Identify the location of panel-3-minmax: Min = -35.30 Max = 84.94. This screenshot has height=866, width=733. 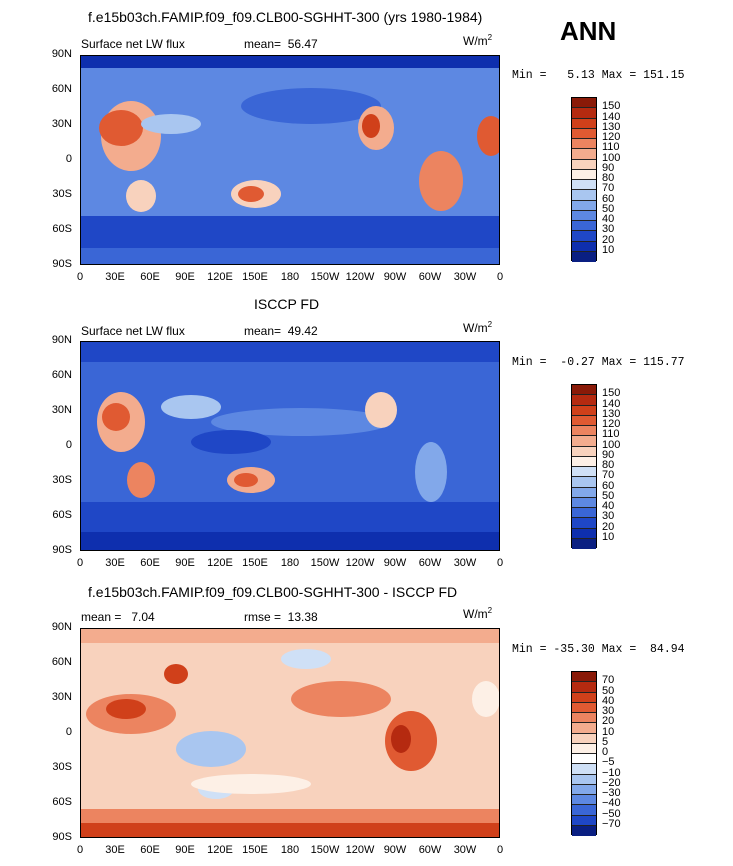
(598, 649).